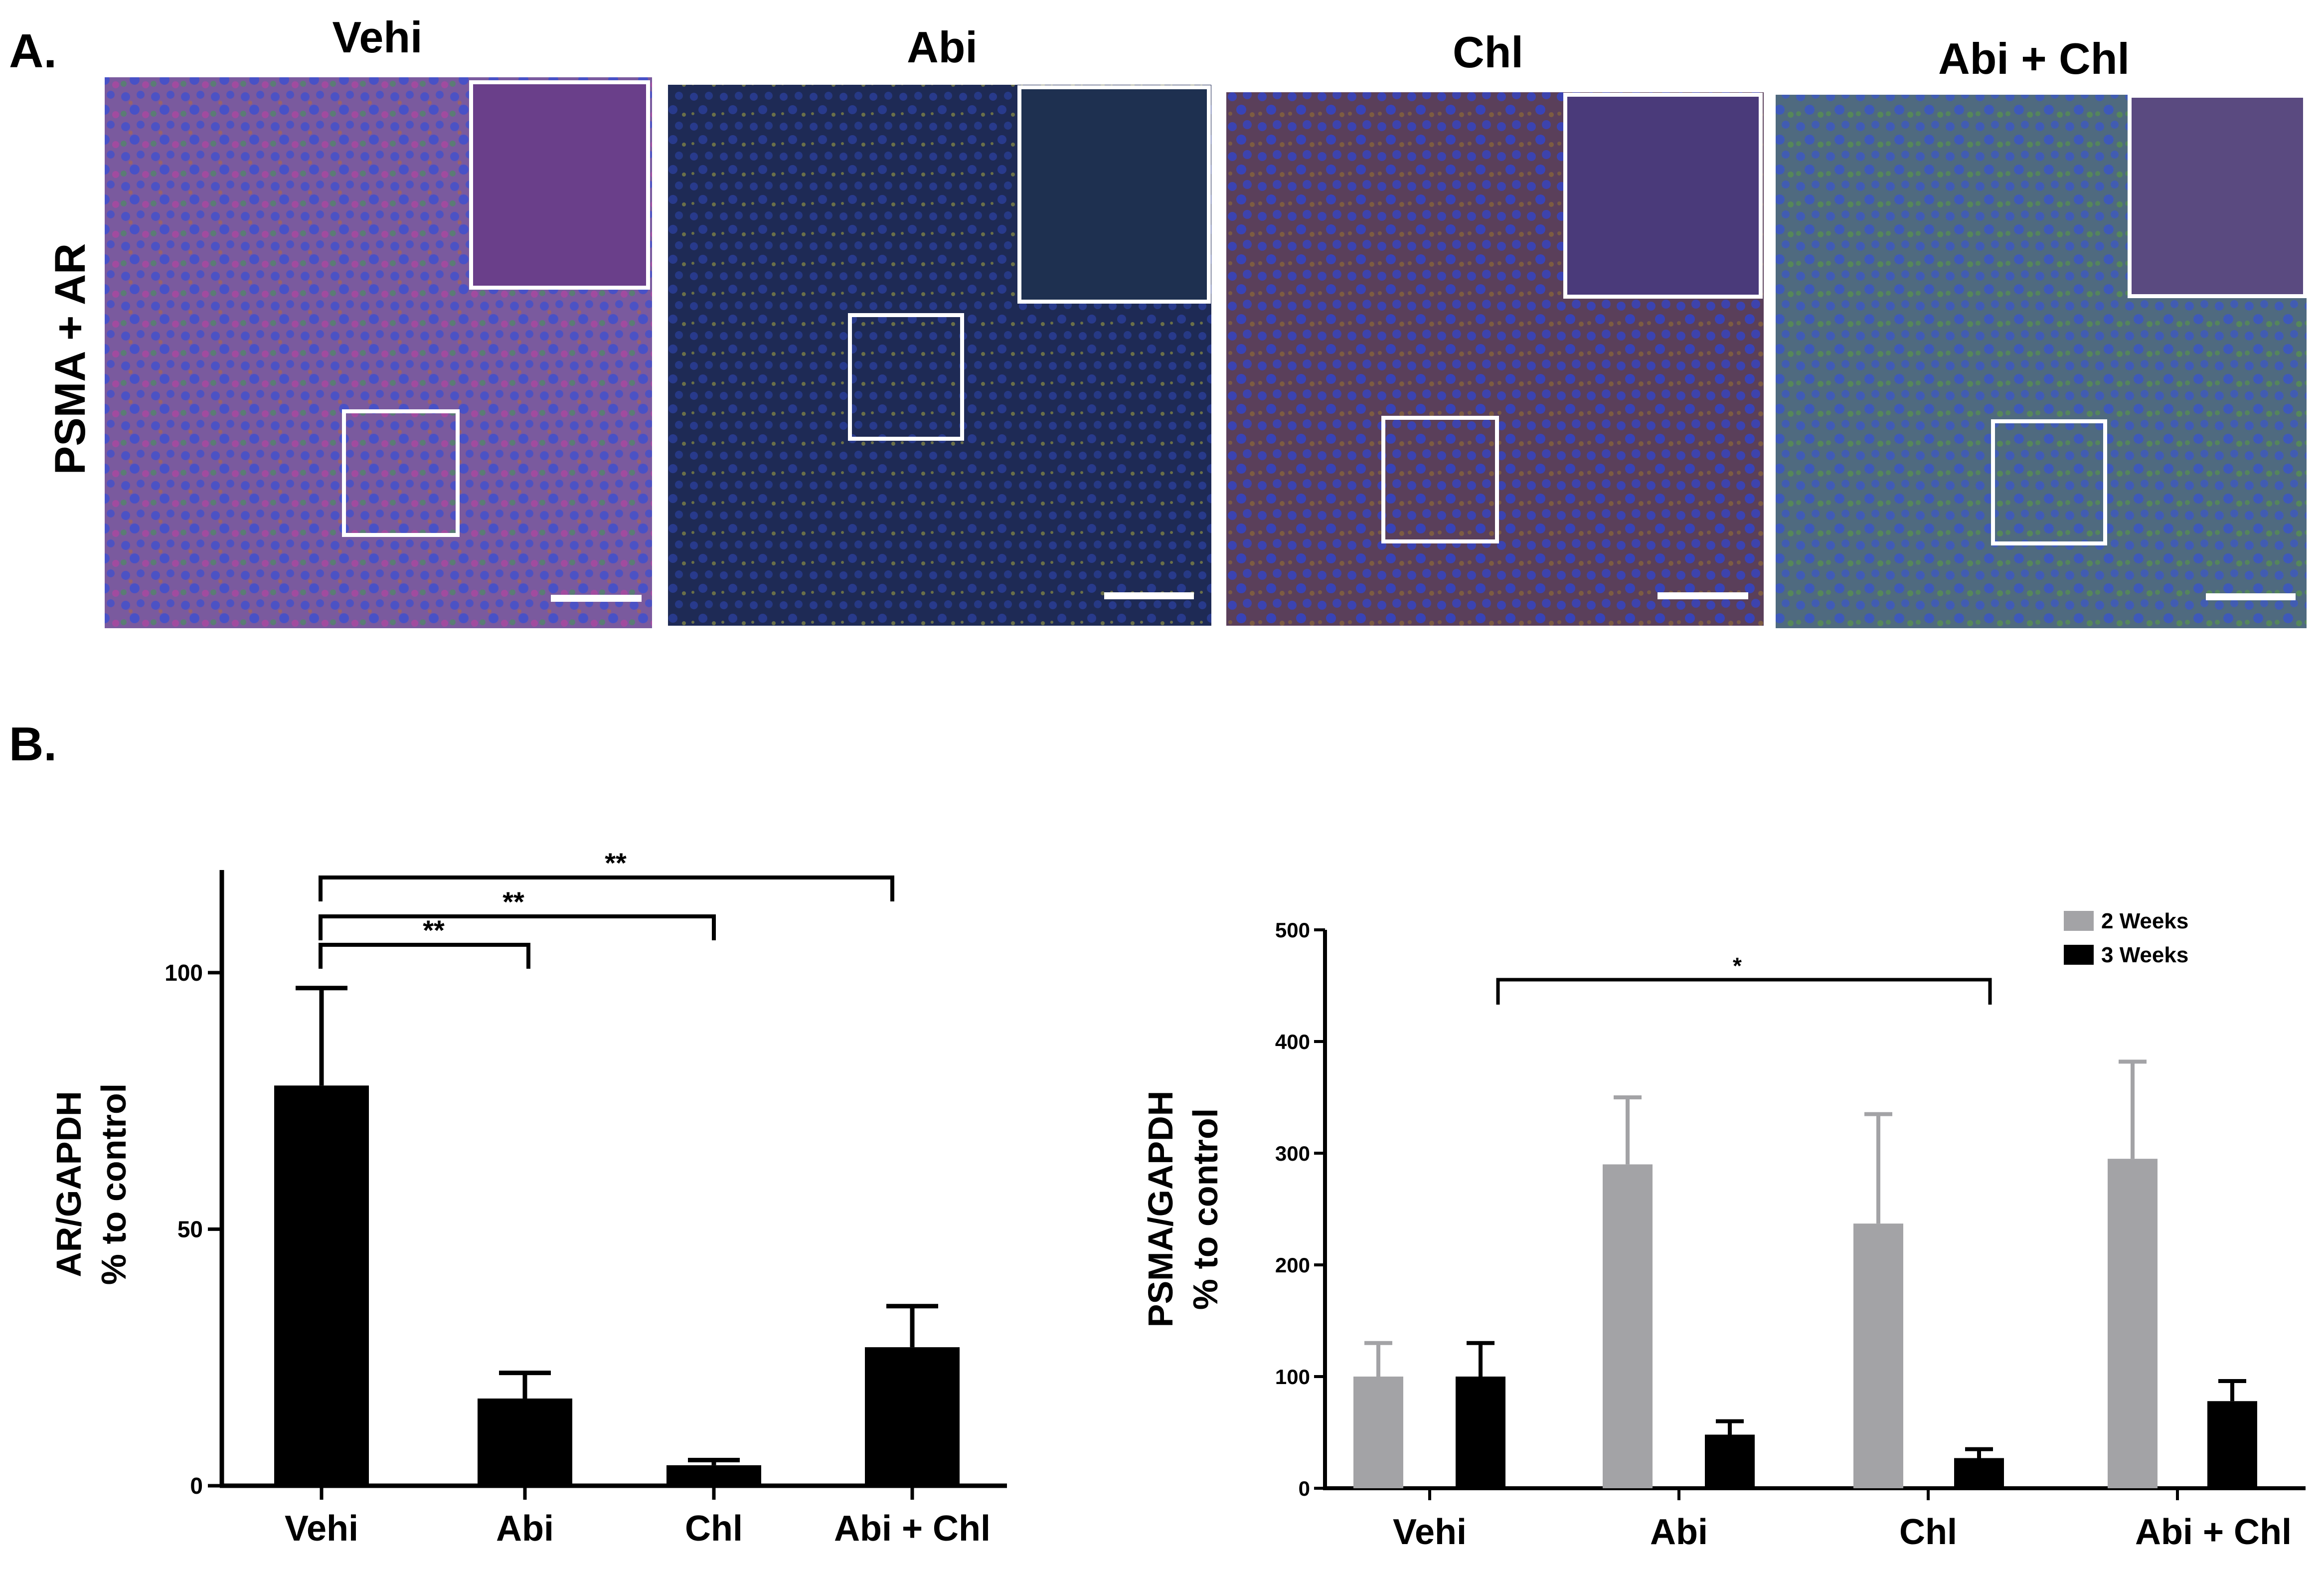  Describe the element at coordinates (2144, 955) in the screenshot. I see `legend-label: 3 Weeks` at that location.